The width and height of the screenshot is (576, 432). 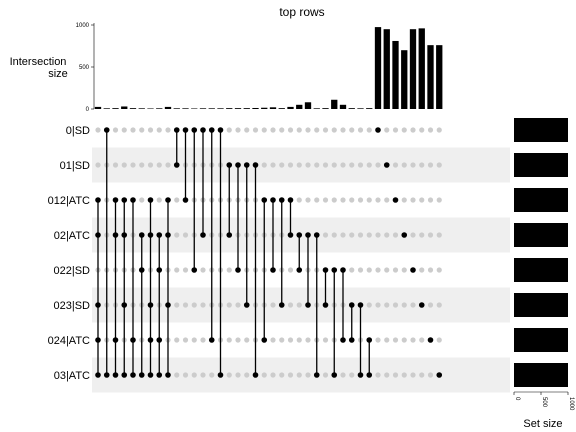 I want to click on set-label: 022|SD, so click(x=72, y=271).